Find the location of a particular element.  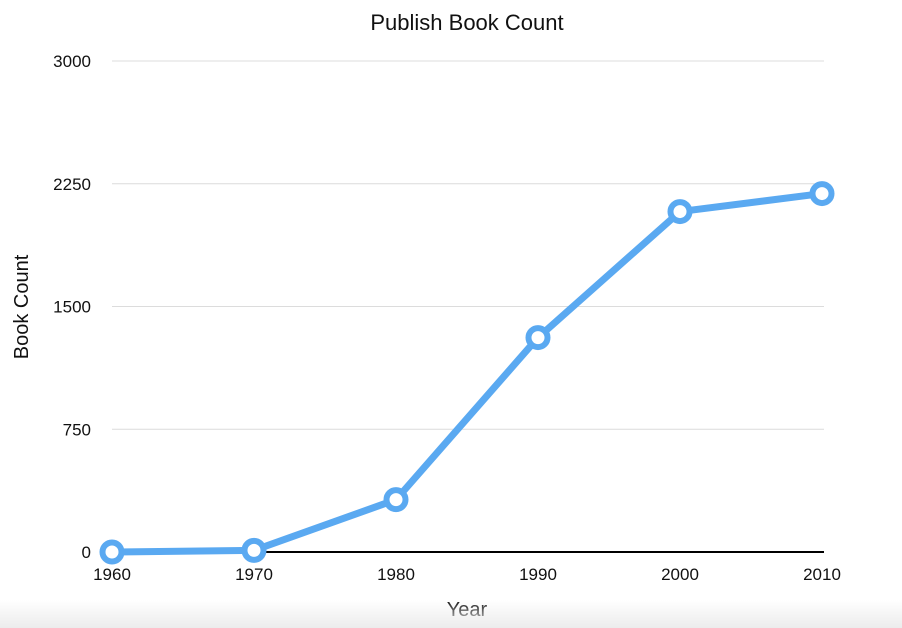

x-tick-label: 1980 is located at coordinates (396, 574).